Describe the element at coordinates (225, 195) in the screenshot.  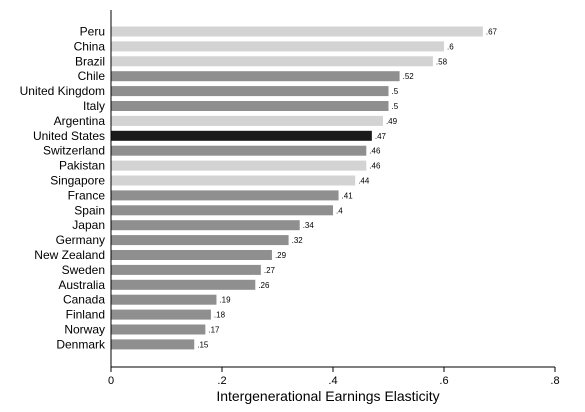
I see `bar-france` at that location.